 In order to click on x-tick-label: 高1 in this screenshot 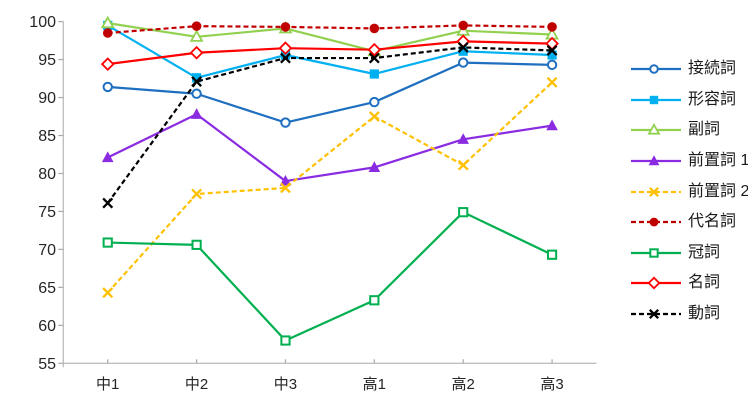, I will do `click(374, 384)`.